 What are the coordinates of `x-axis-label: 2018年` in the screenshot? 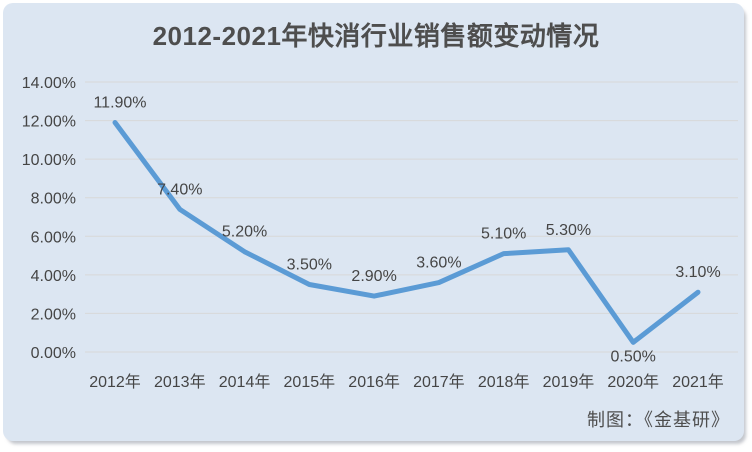 It's located at (504, 382).